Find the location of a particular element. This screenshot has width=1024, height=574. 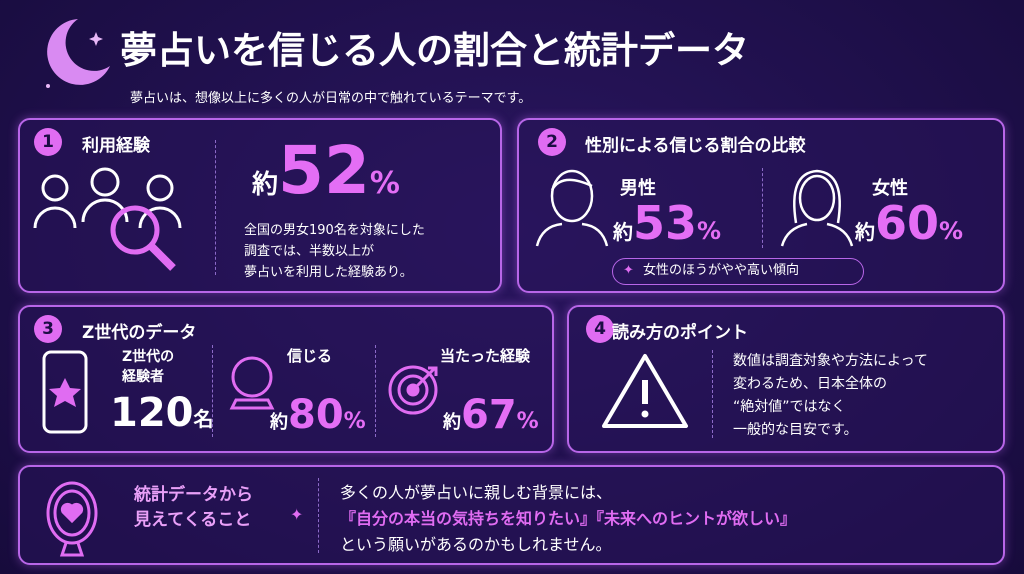

card-title: 読み方のポイント is located at coordinates (680, 333).